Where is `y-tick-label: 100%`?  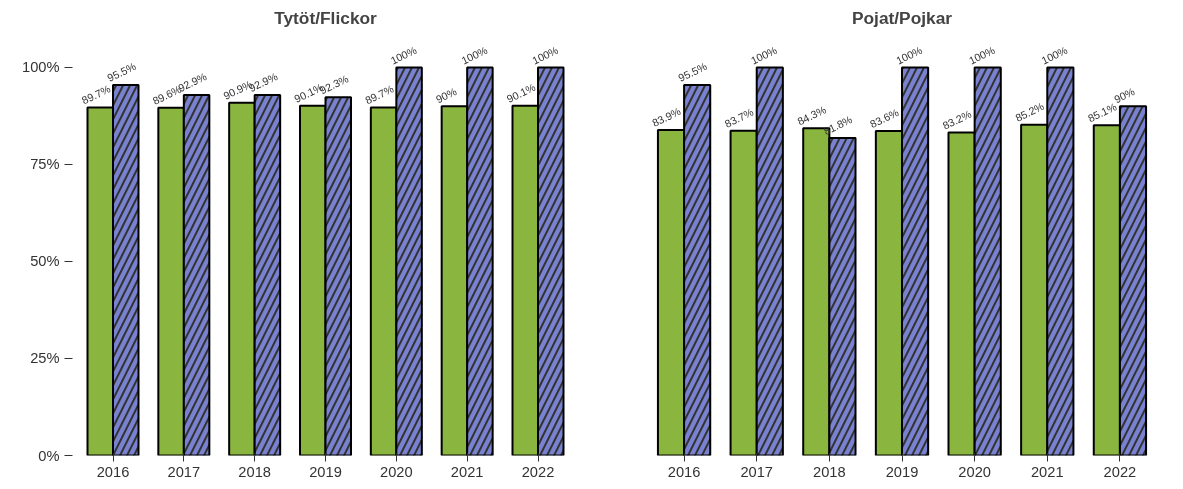
y-tick-label: 100% is located at coordinates (41, 67).